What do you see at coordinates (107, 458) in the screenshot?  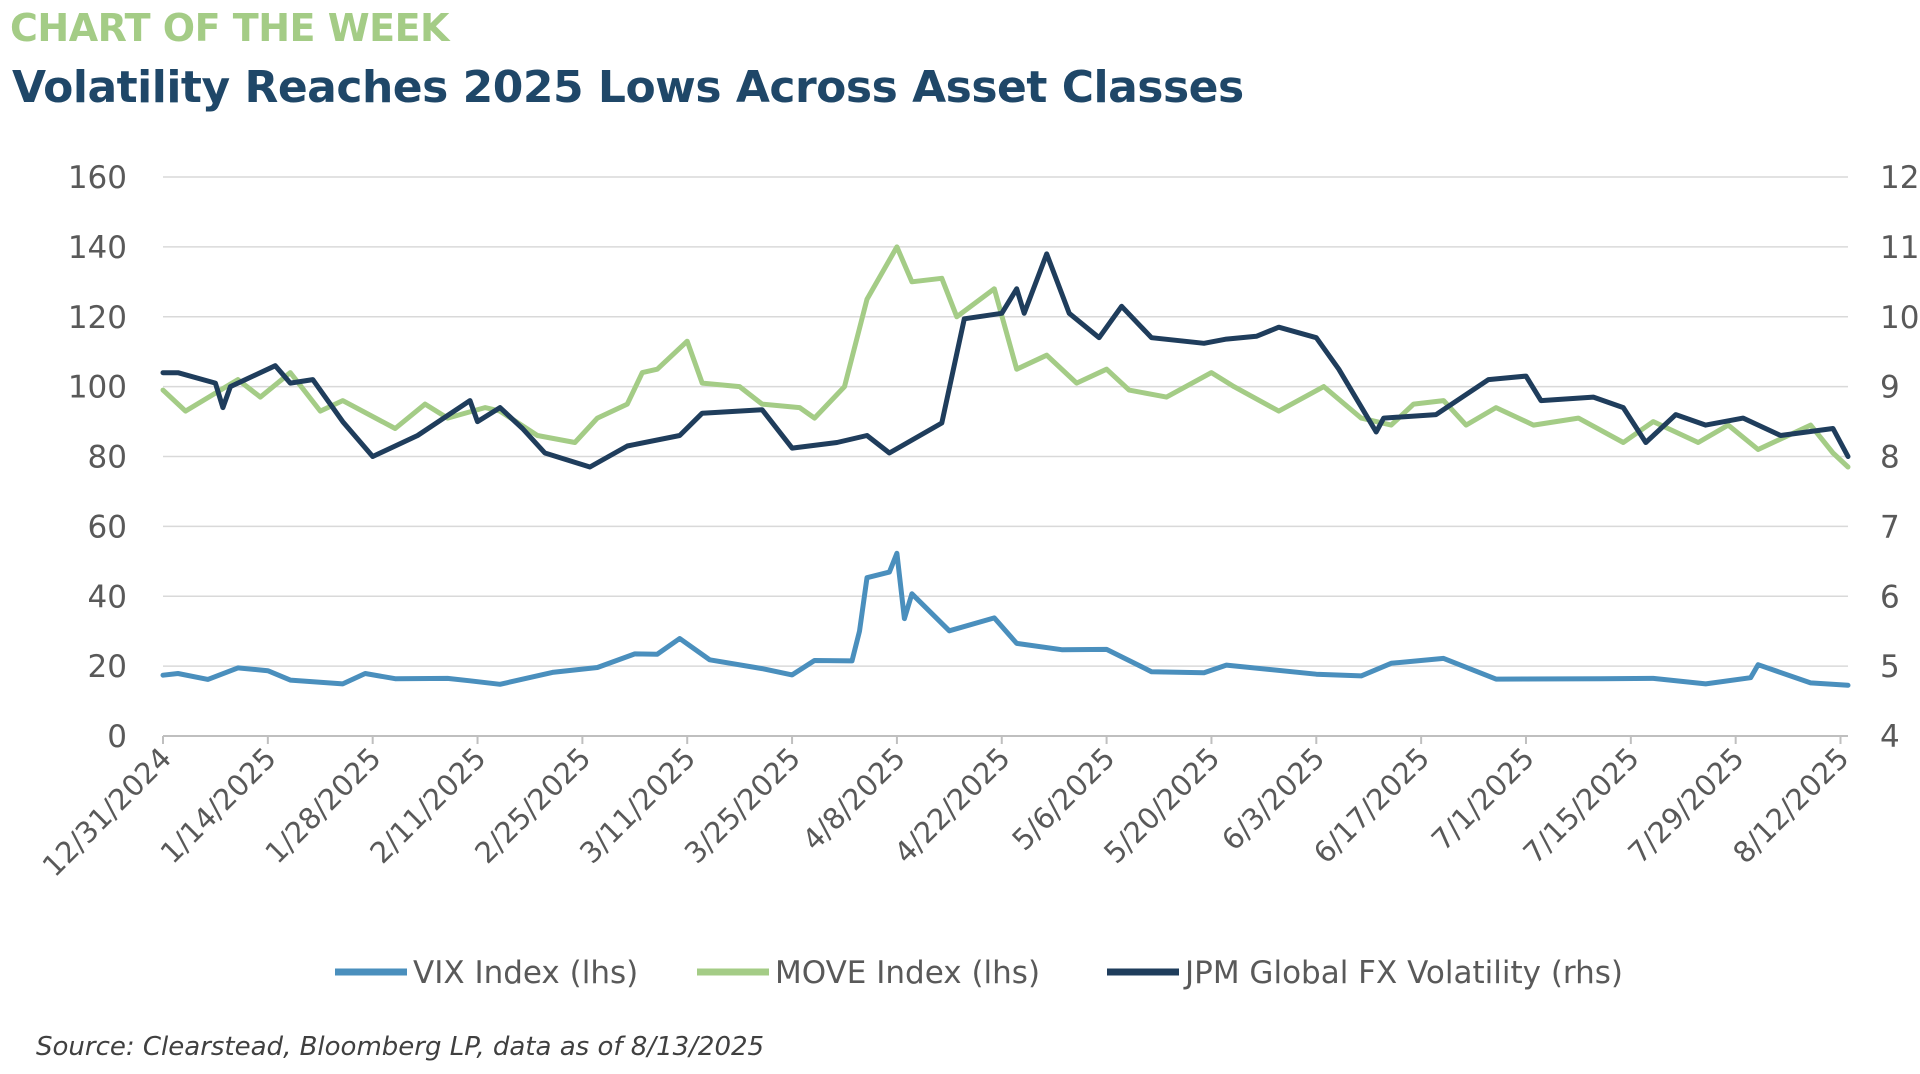 I see `y-left-tick-label: 80` at bounding box center [107, 458].